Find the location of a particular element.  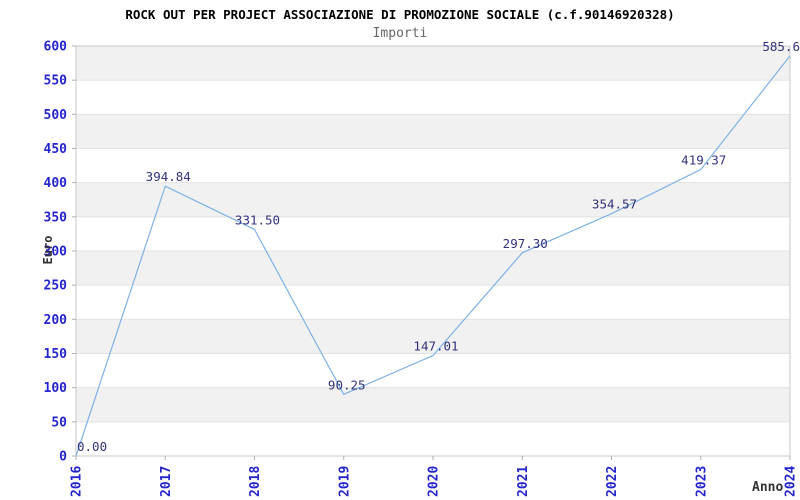

data-point-label: 297.30 is located at coordinates (525, 243).